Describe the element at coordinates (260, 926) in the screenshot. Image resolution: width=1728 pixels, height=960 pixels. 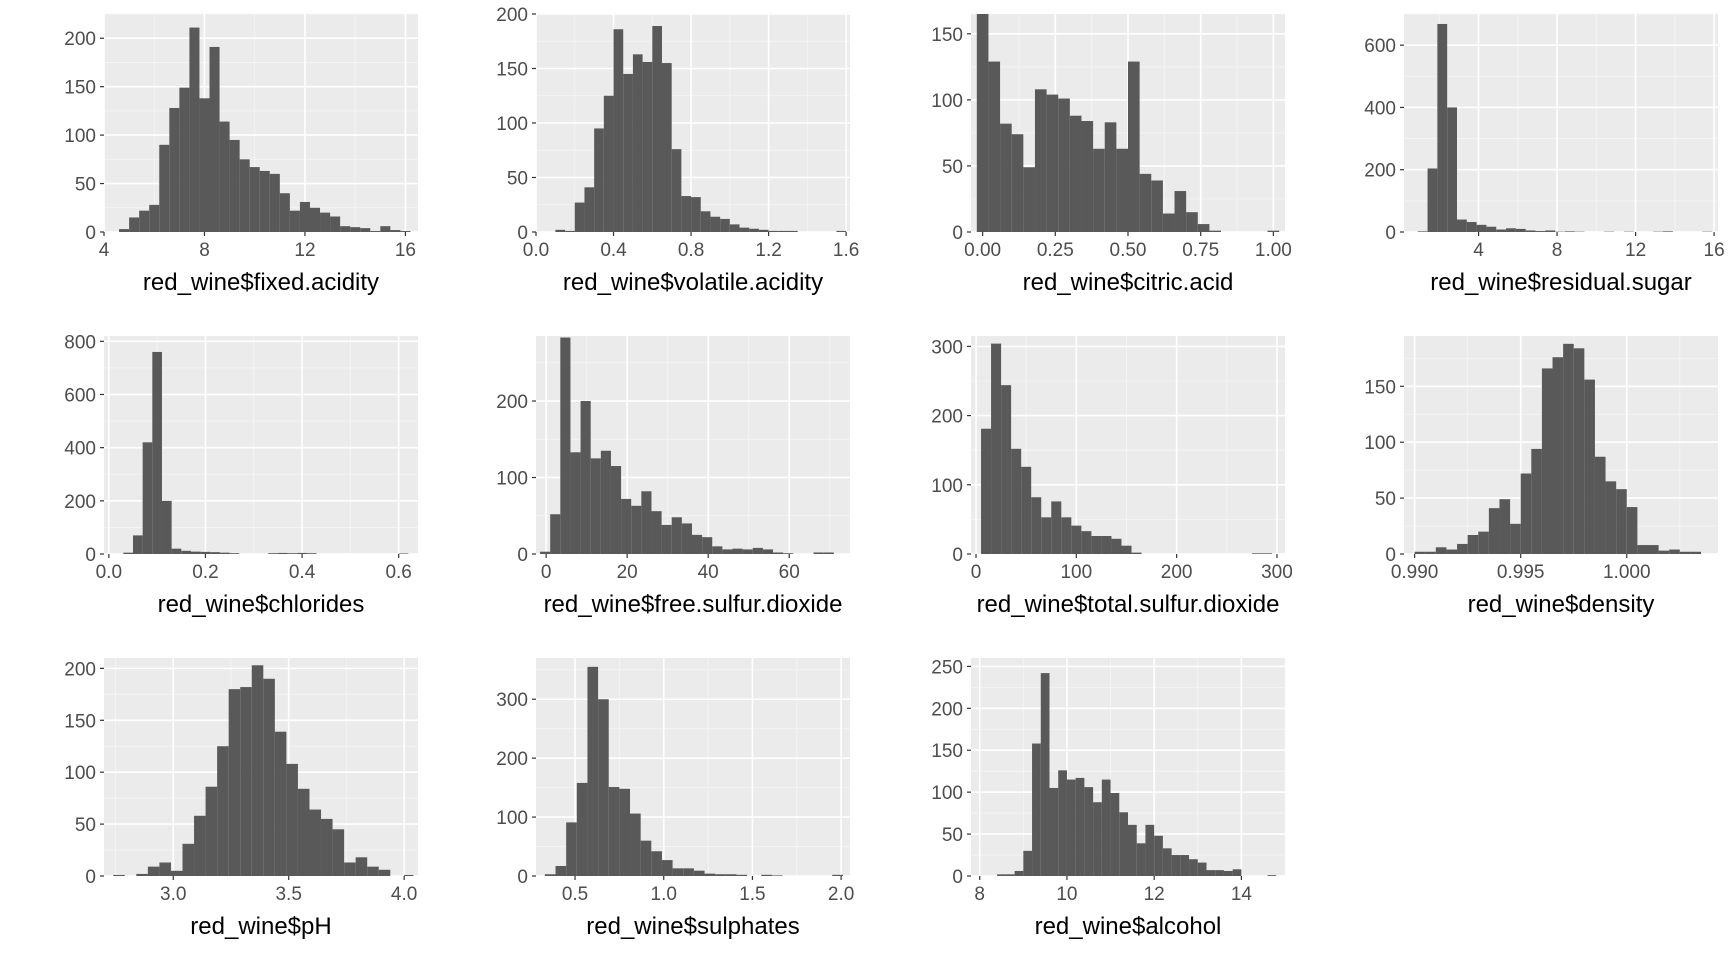
I see `x-axis-label: red_wine$pH` at that location.